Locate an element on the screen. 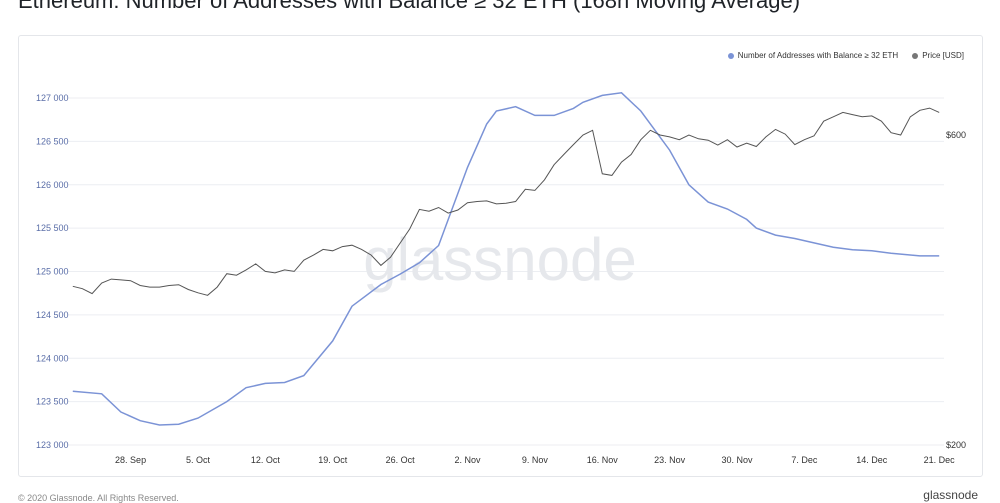 This screenshot has width=1000, height=503. legend-item-price: Price [USD] is located at coordinates (938, 55).